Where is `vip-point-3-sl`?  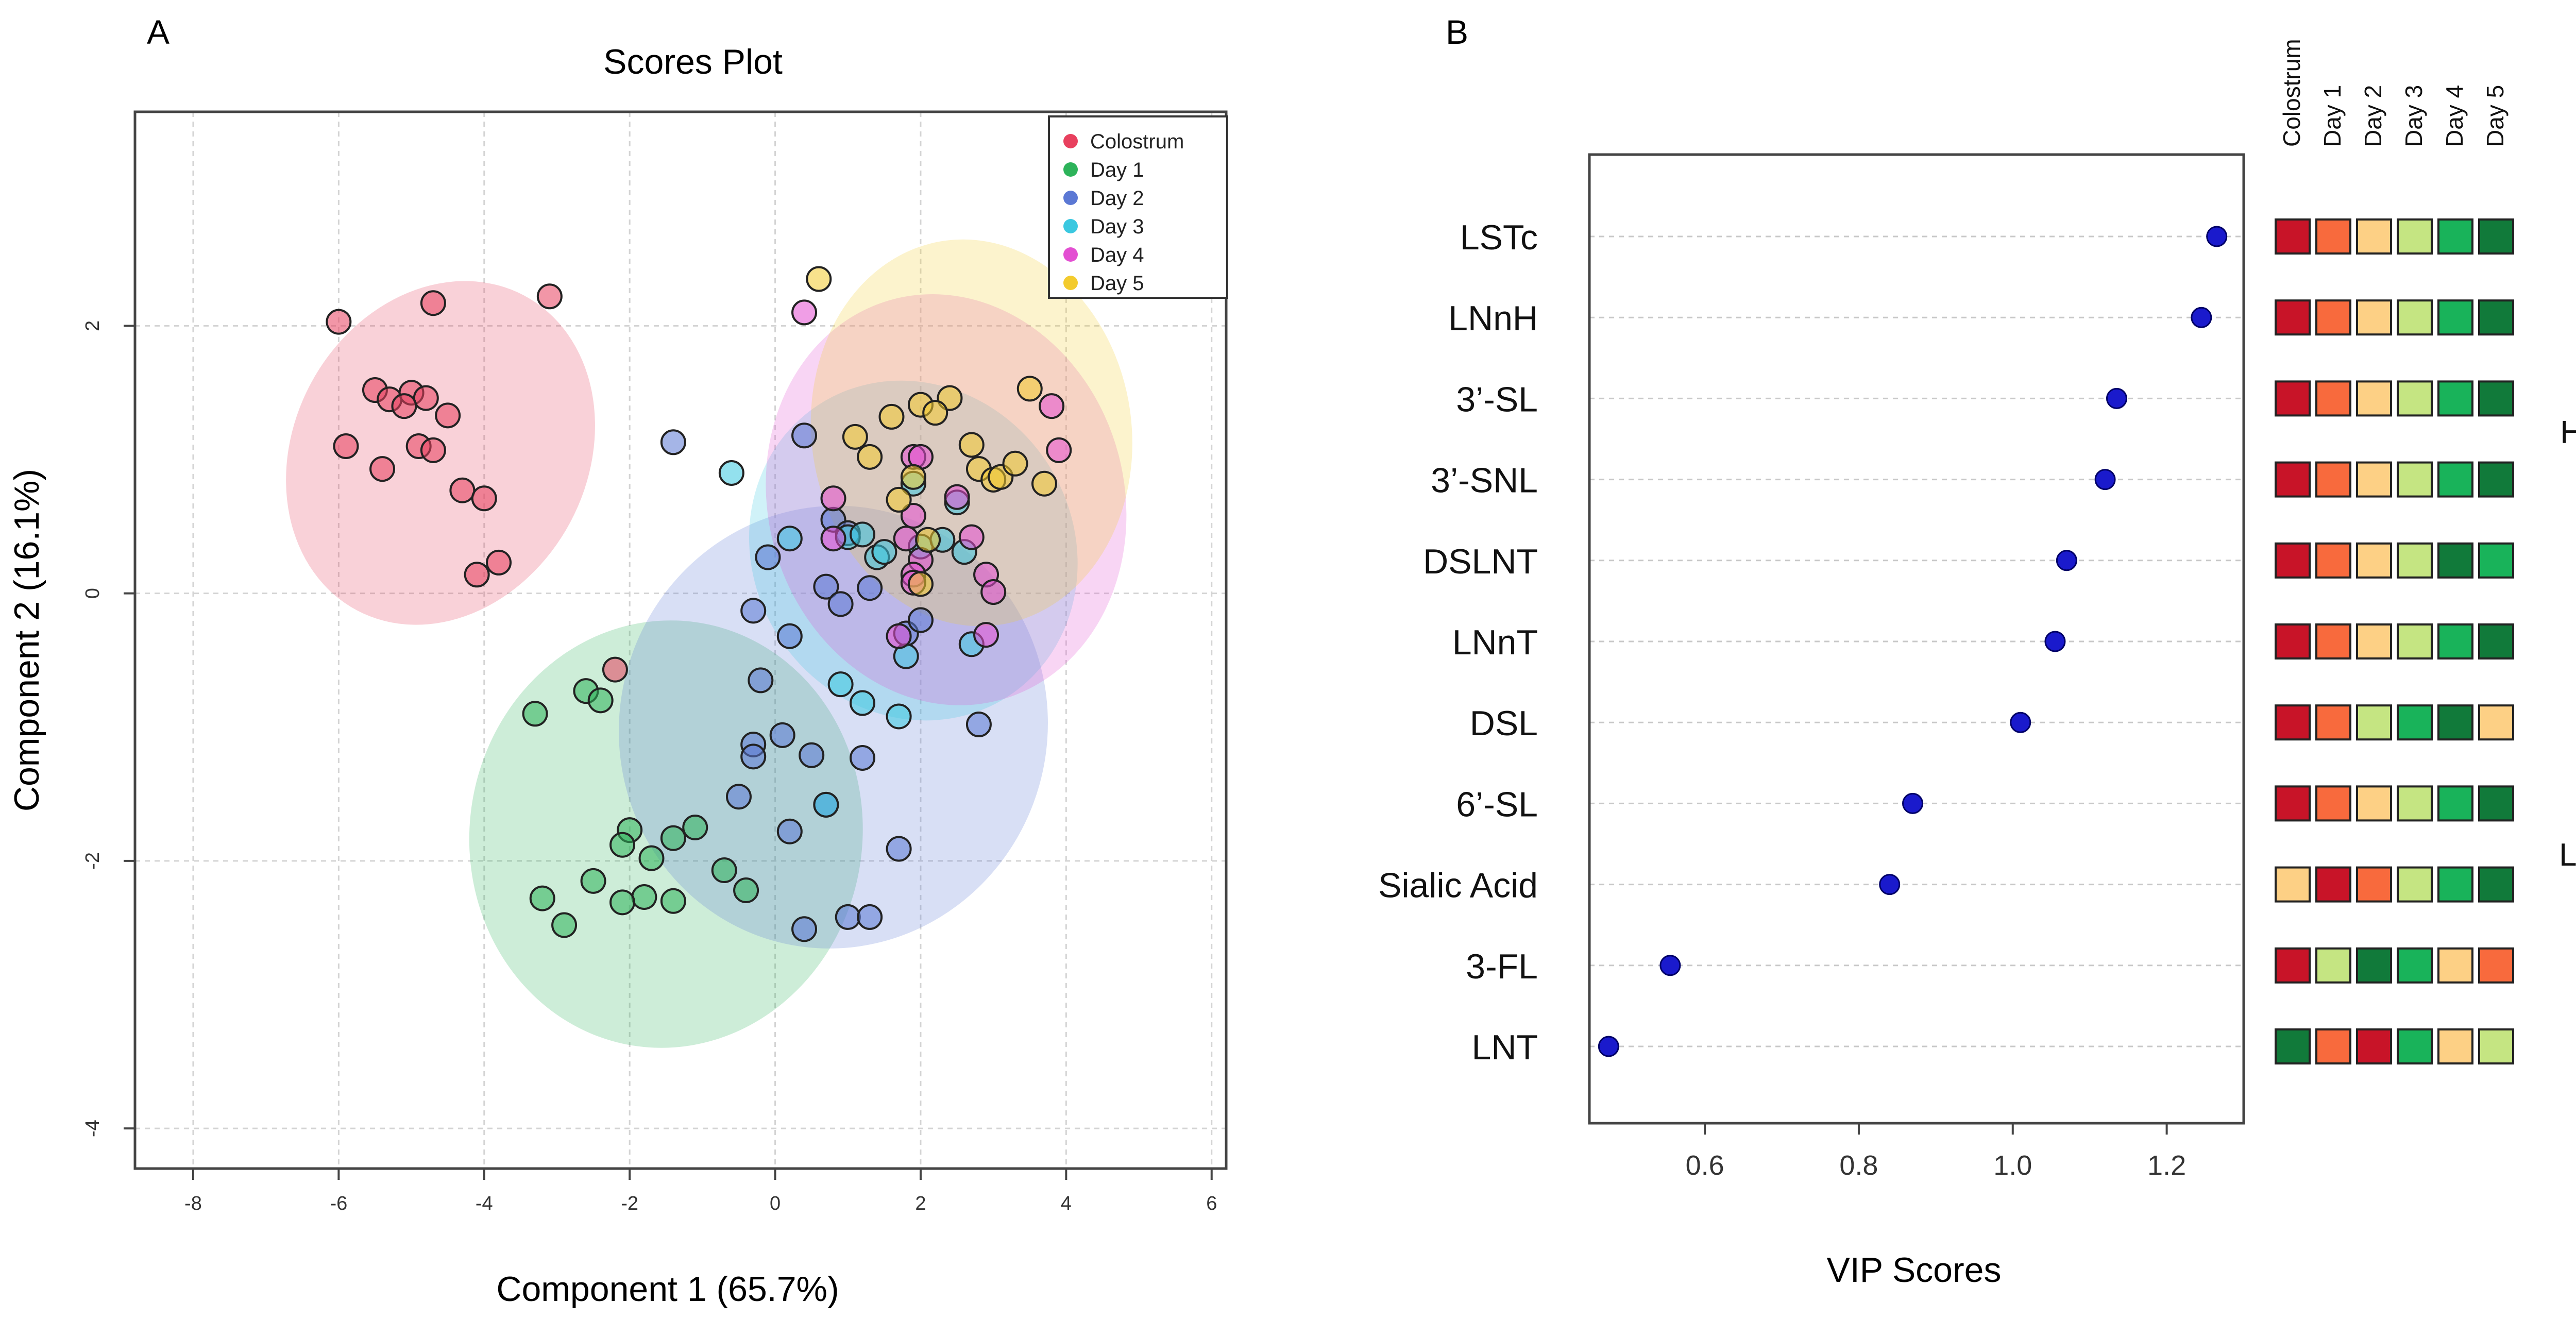
vip-point-3-sl is located at coordinates (2116, 398).